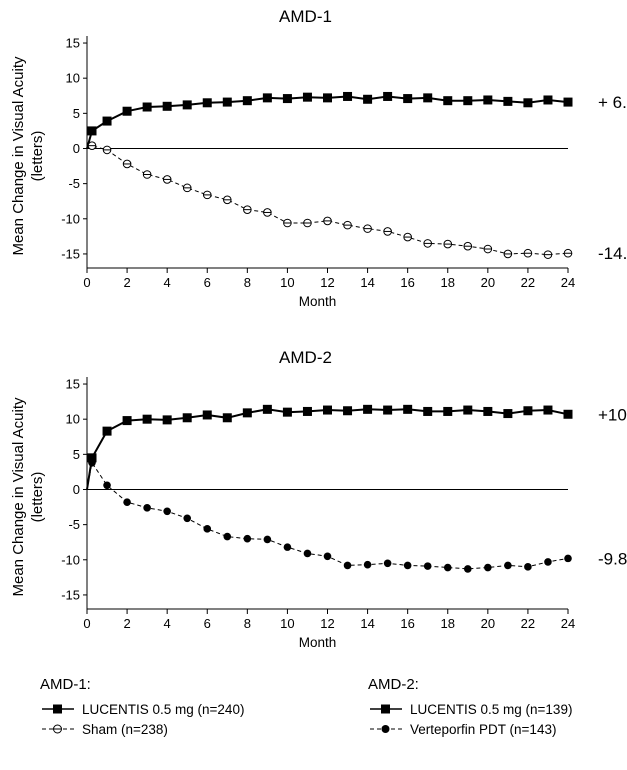  I want to click on legend-item-label: LUCENTIS 0.5 mg (n=240), so click(163, 709).